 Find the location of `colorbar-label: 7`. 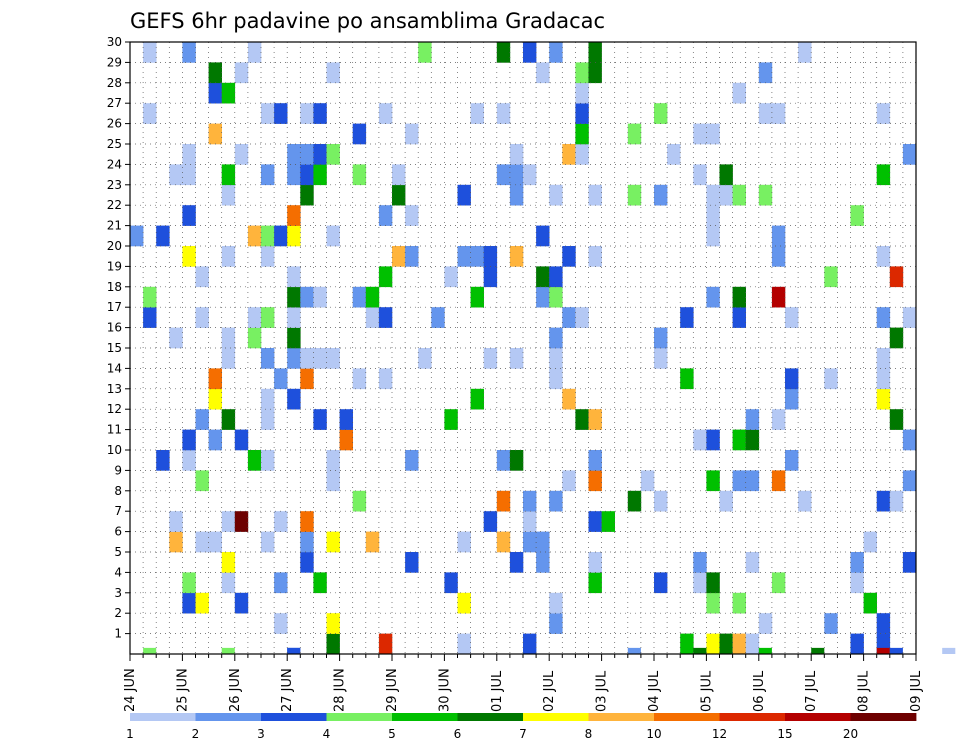

colorbar-label: 7 is located at coordinates (523, 734).